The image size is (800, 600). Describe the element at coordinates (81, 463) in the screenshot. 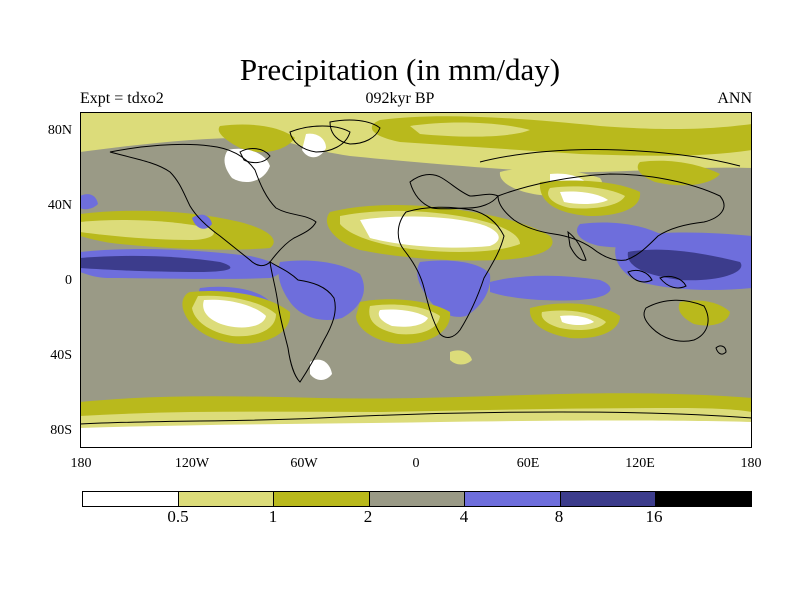

I see `lon-label-180w: 180` at that location.